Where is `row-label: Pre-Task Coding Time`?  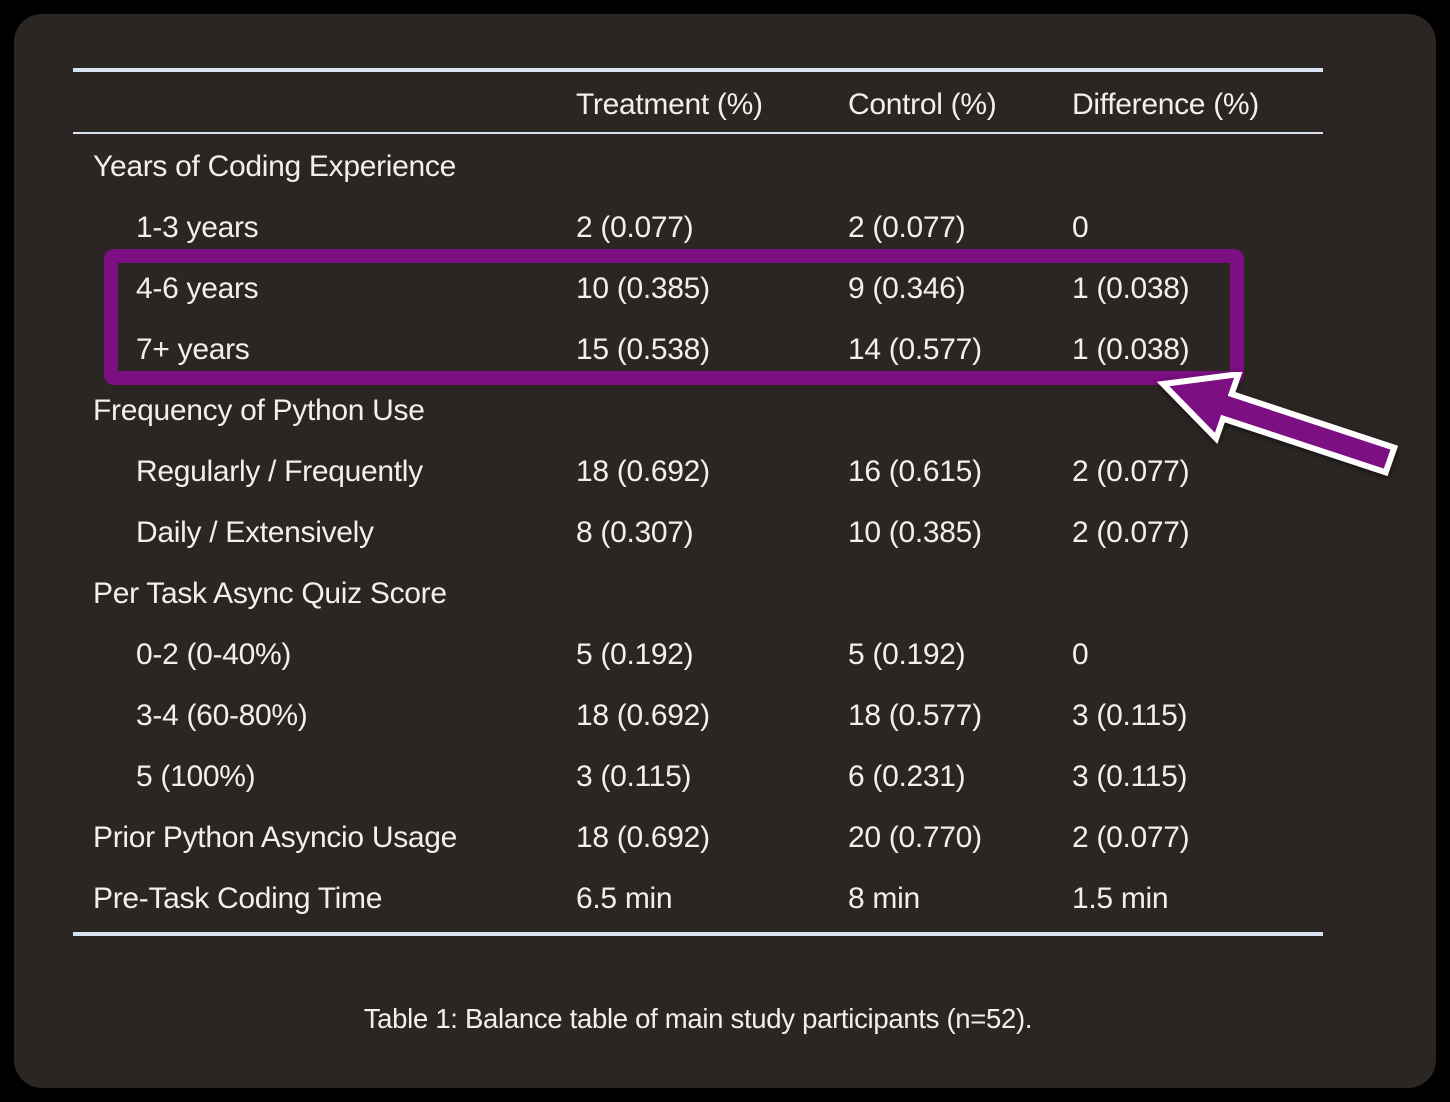
row-label: Pre-Task Coding Time is located at coordinates (238, 898).